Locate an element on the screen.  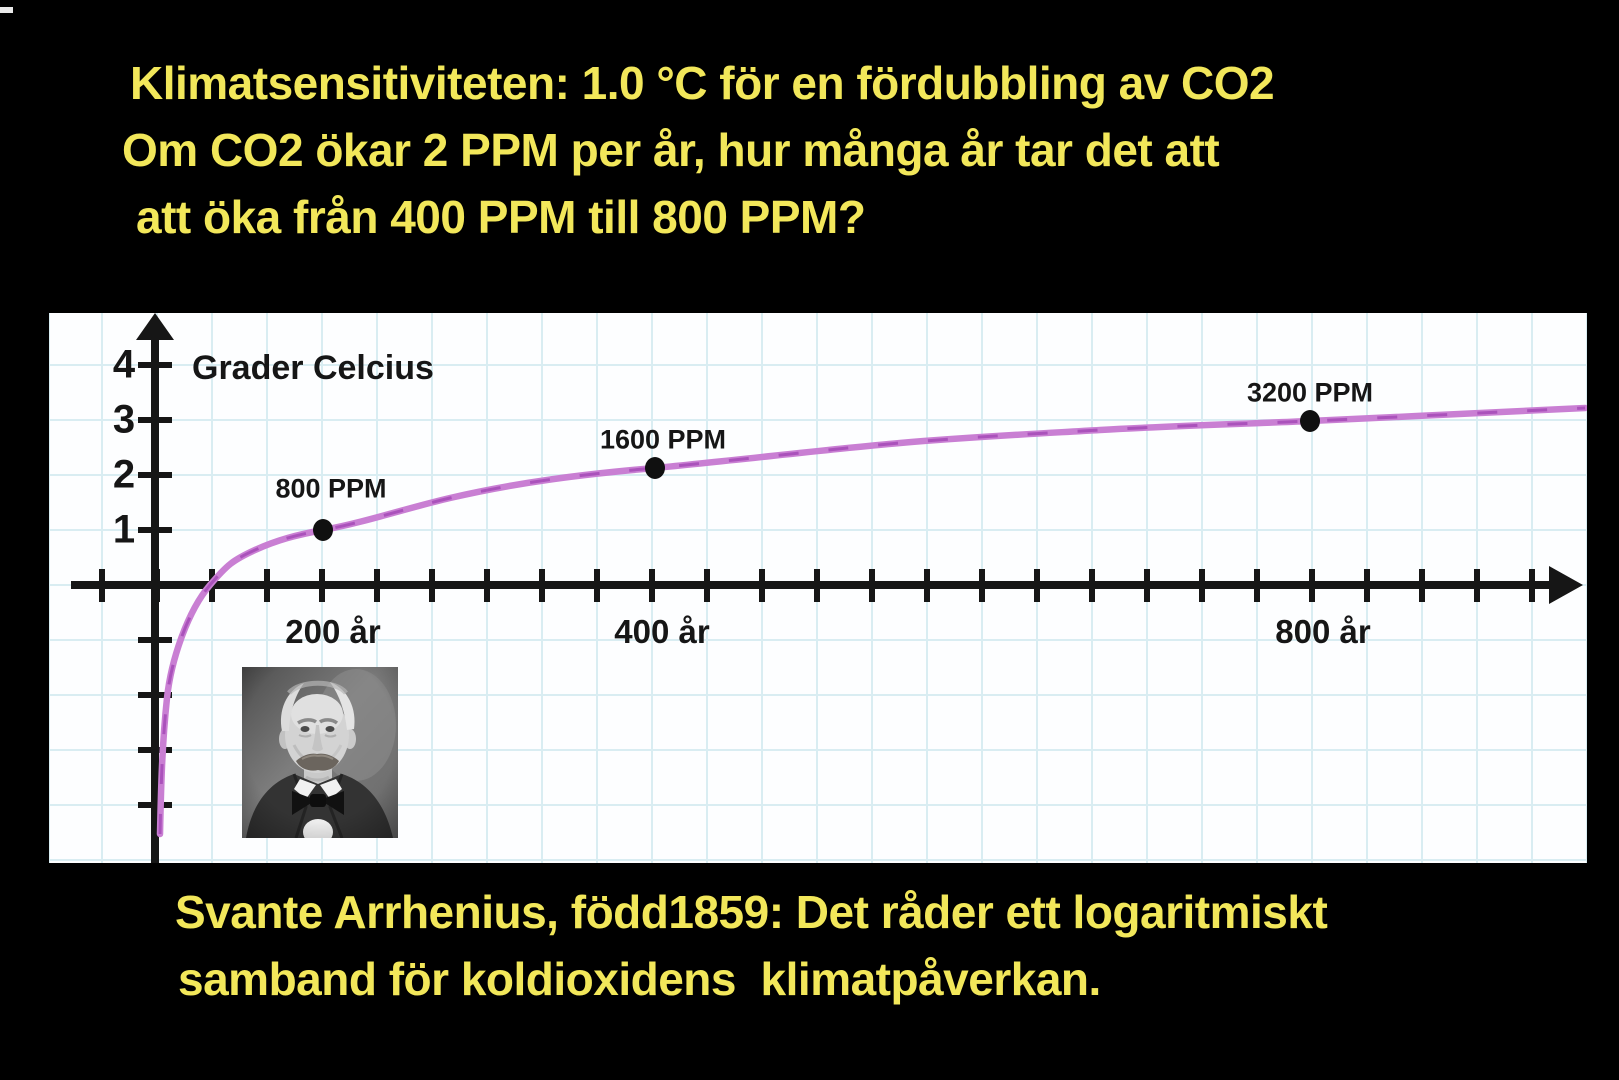
x-tick-label-200ar: 200 år is located at coordinates (333, 631).